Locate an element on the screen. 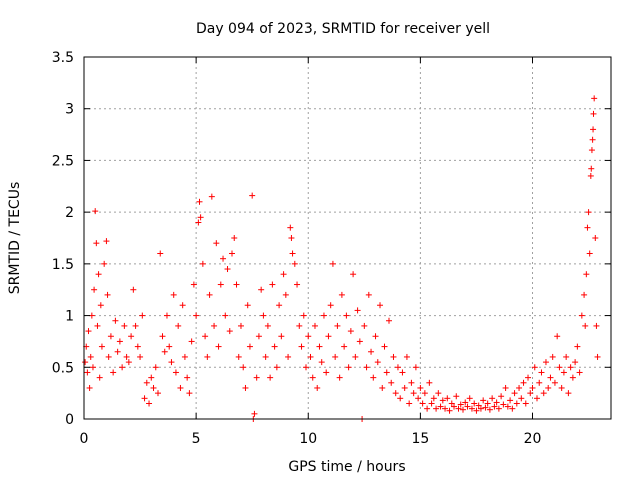 The width and height of the screenshot is (640, 480). x-axis-label: GPS time / hours is located at coordinates (346, 467).